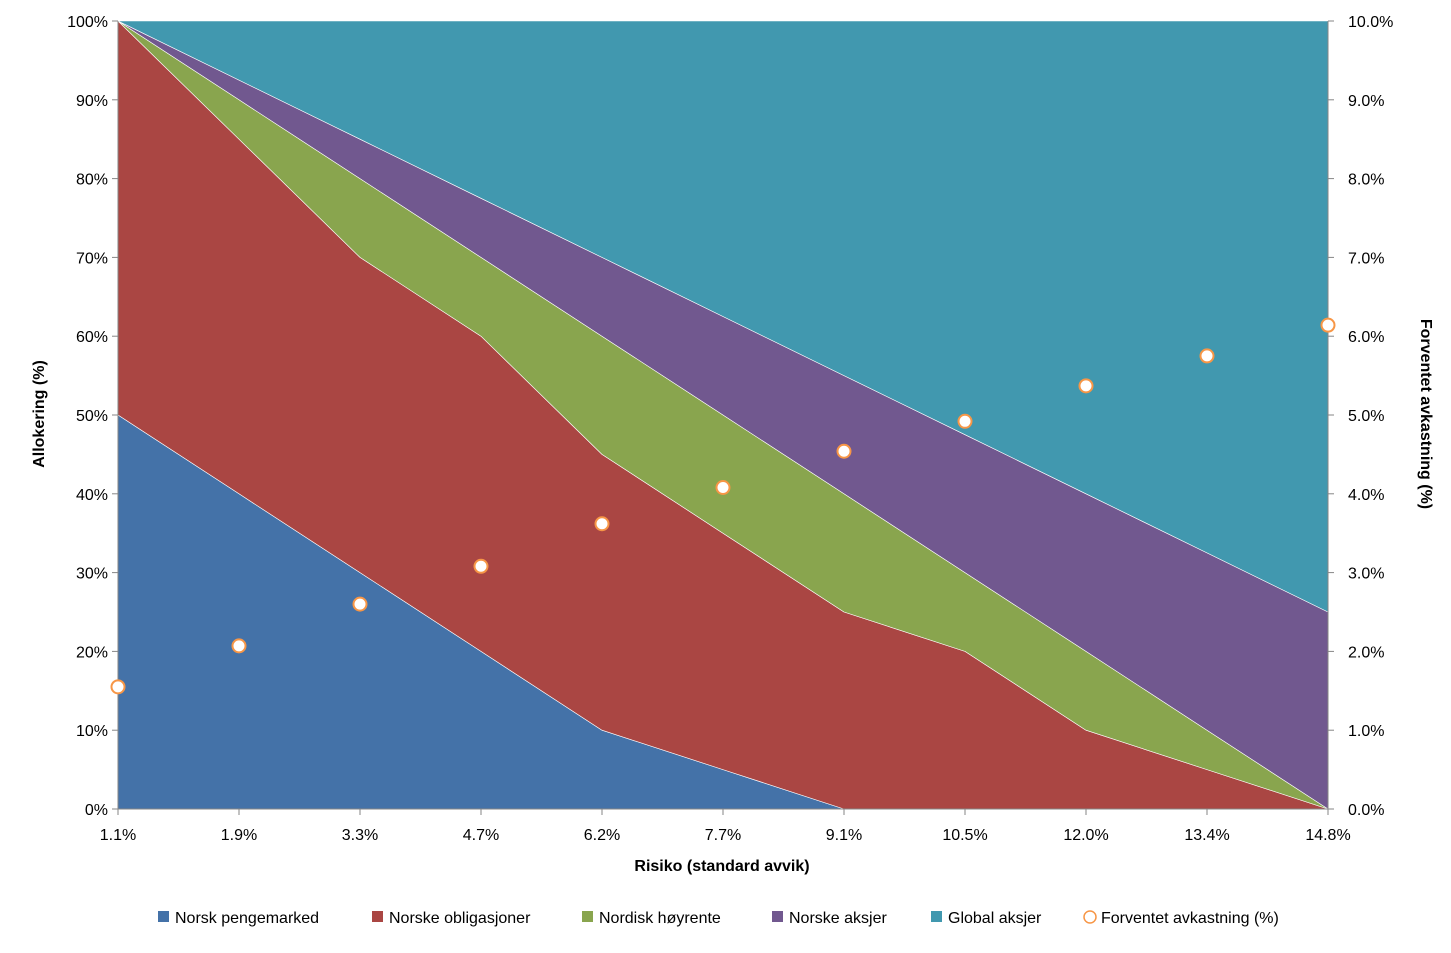  Describe the element at coordinates (995, 918) in the screenshot. I see `legend-label: Global aksjer` at that location.